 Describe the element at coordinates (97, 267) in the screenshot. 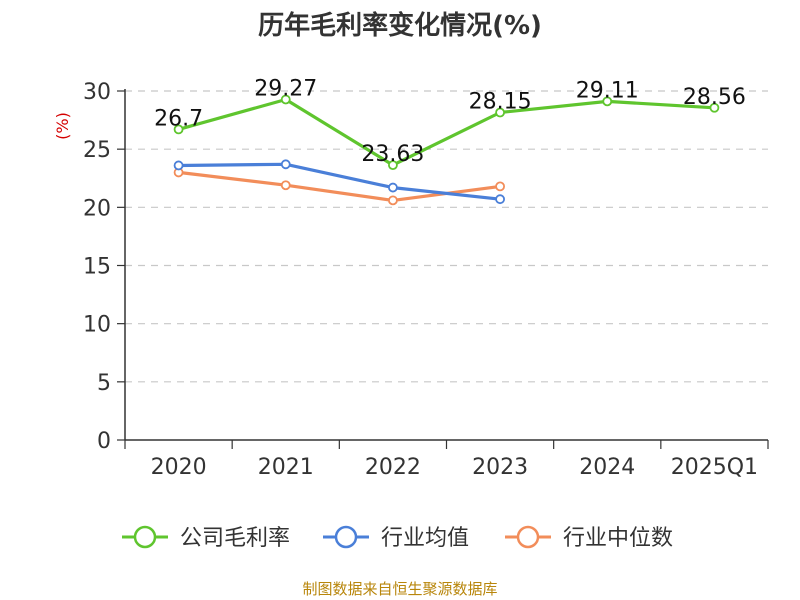

I see `y-tick-label-3: 15` at that location.